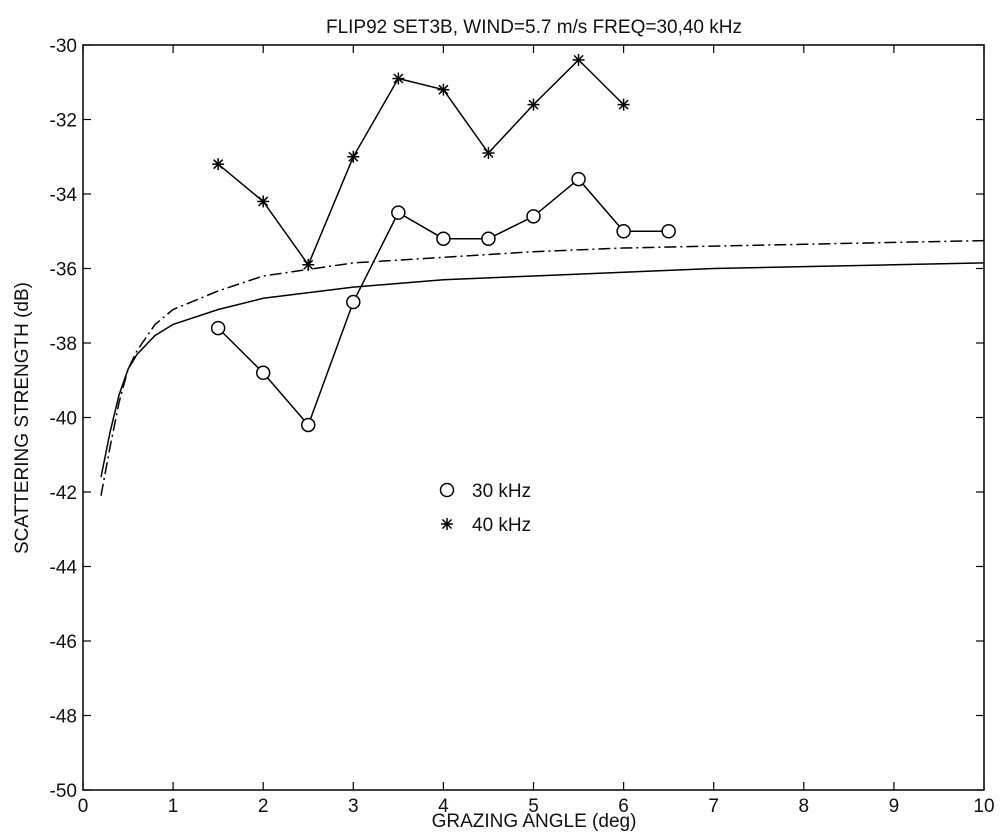  What do you see at coordinates (83, 806) in the screenshot?
I see `x-tick-label: 0` at bounding box center [83, 806].